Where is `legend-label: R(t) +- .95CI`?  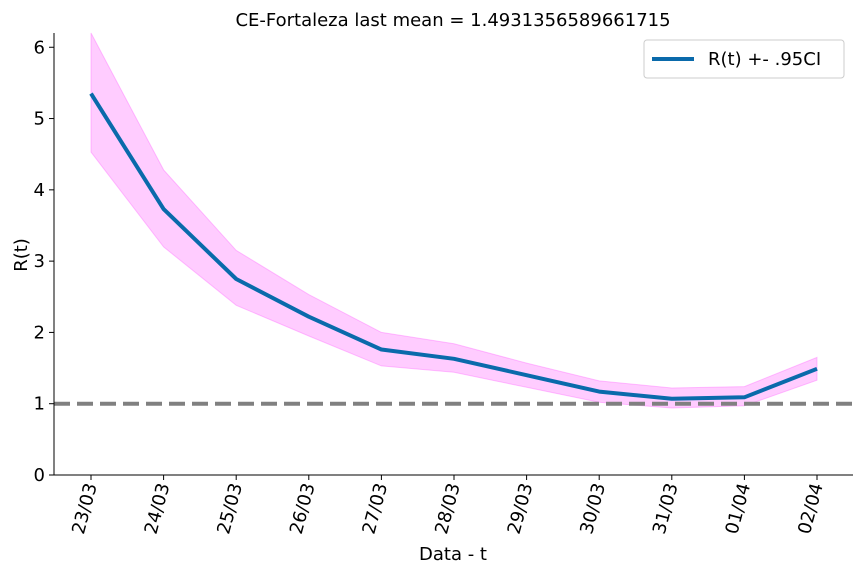 legend-label: R(t) +- .95CI is located at coordinates (764, 59).